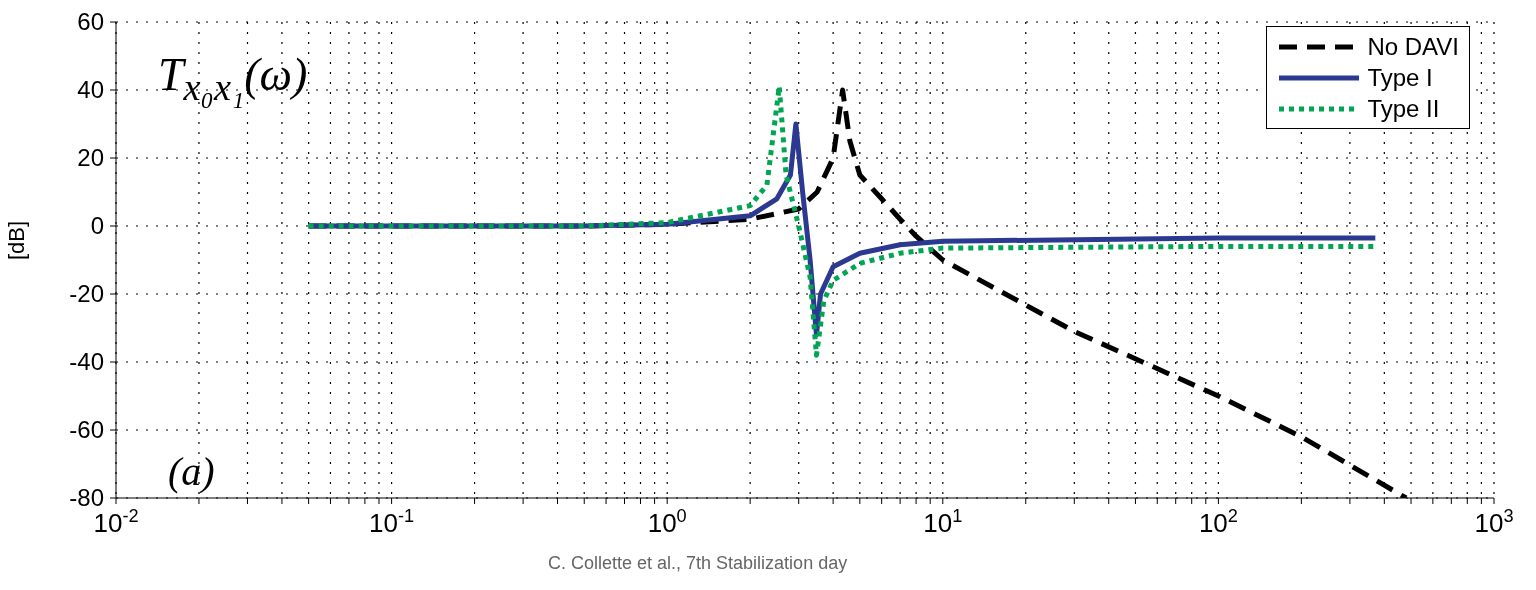  I want to click on annotation: T$_{x₀x₁}$(ω), so click(233, 79).